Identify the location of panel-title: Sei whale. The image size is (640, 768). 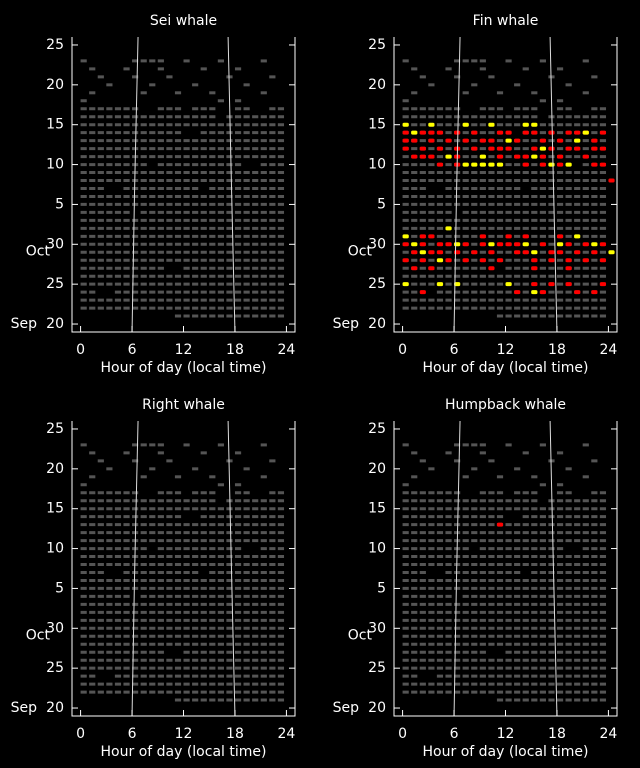
(183, 21).